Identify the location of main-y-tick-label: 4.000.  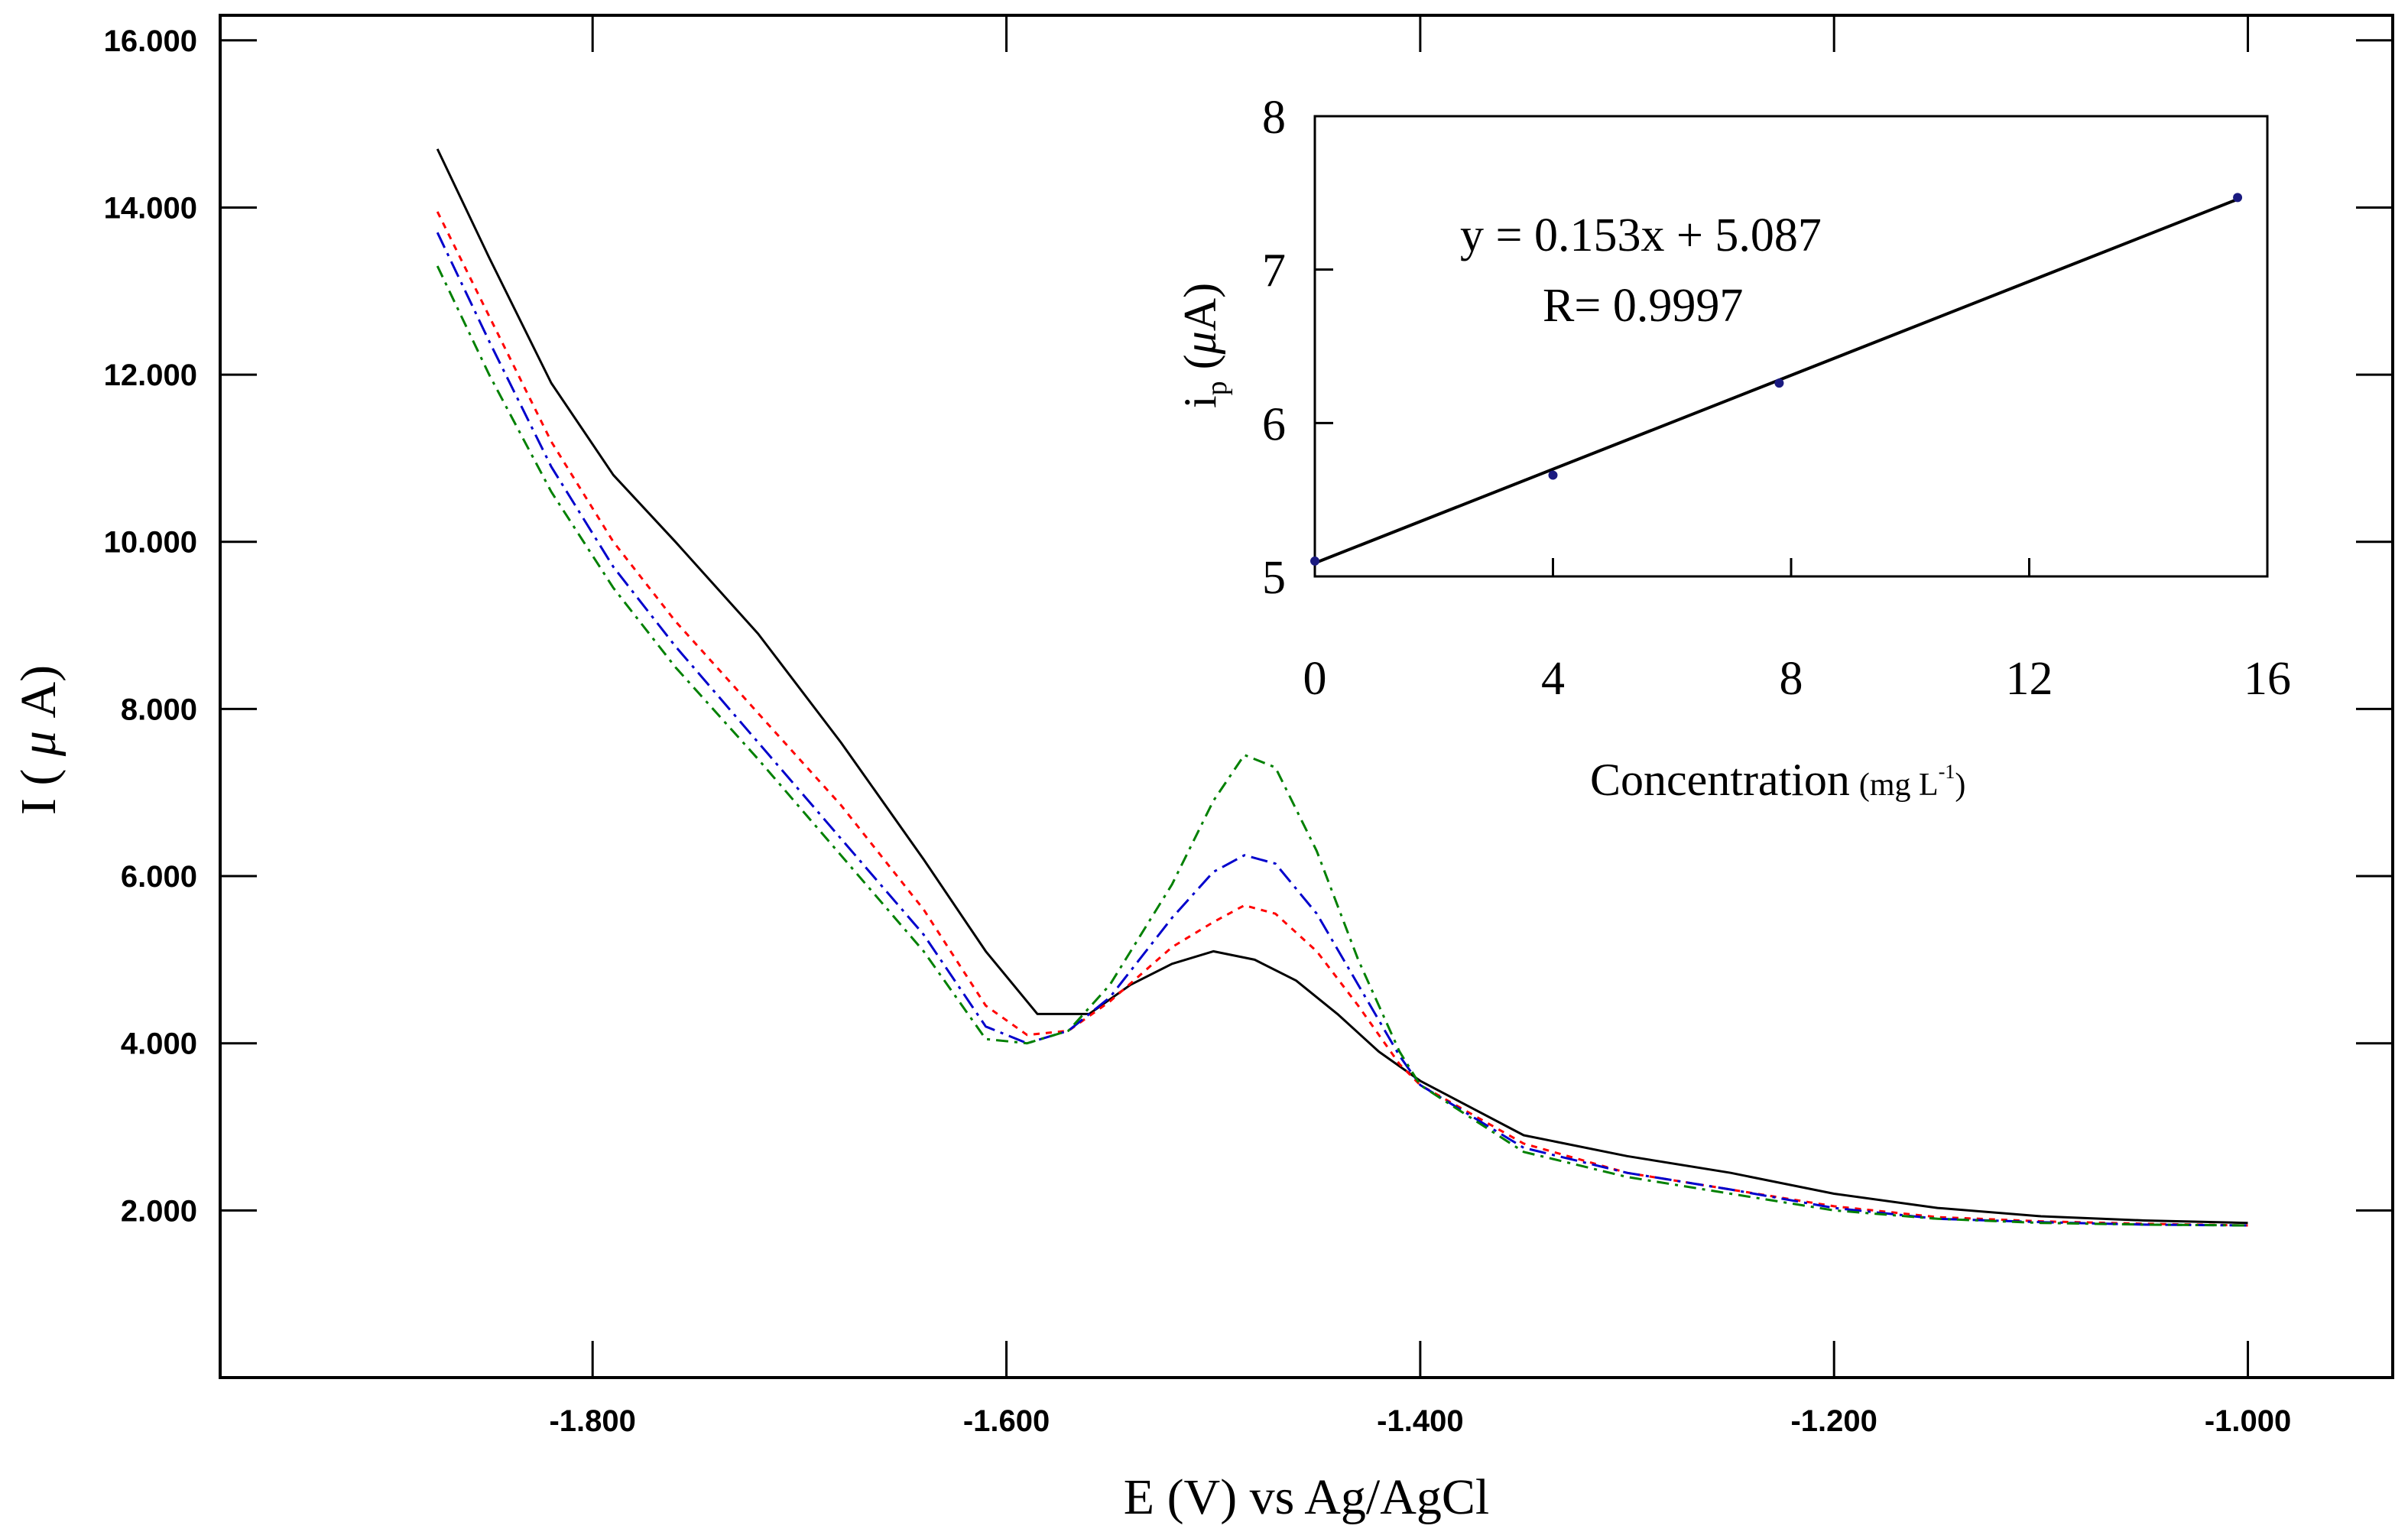
(159, 1044).